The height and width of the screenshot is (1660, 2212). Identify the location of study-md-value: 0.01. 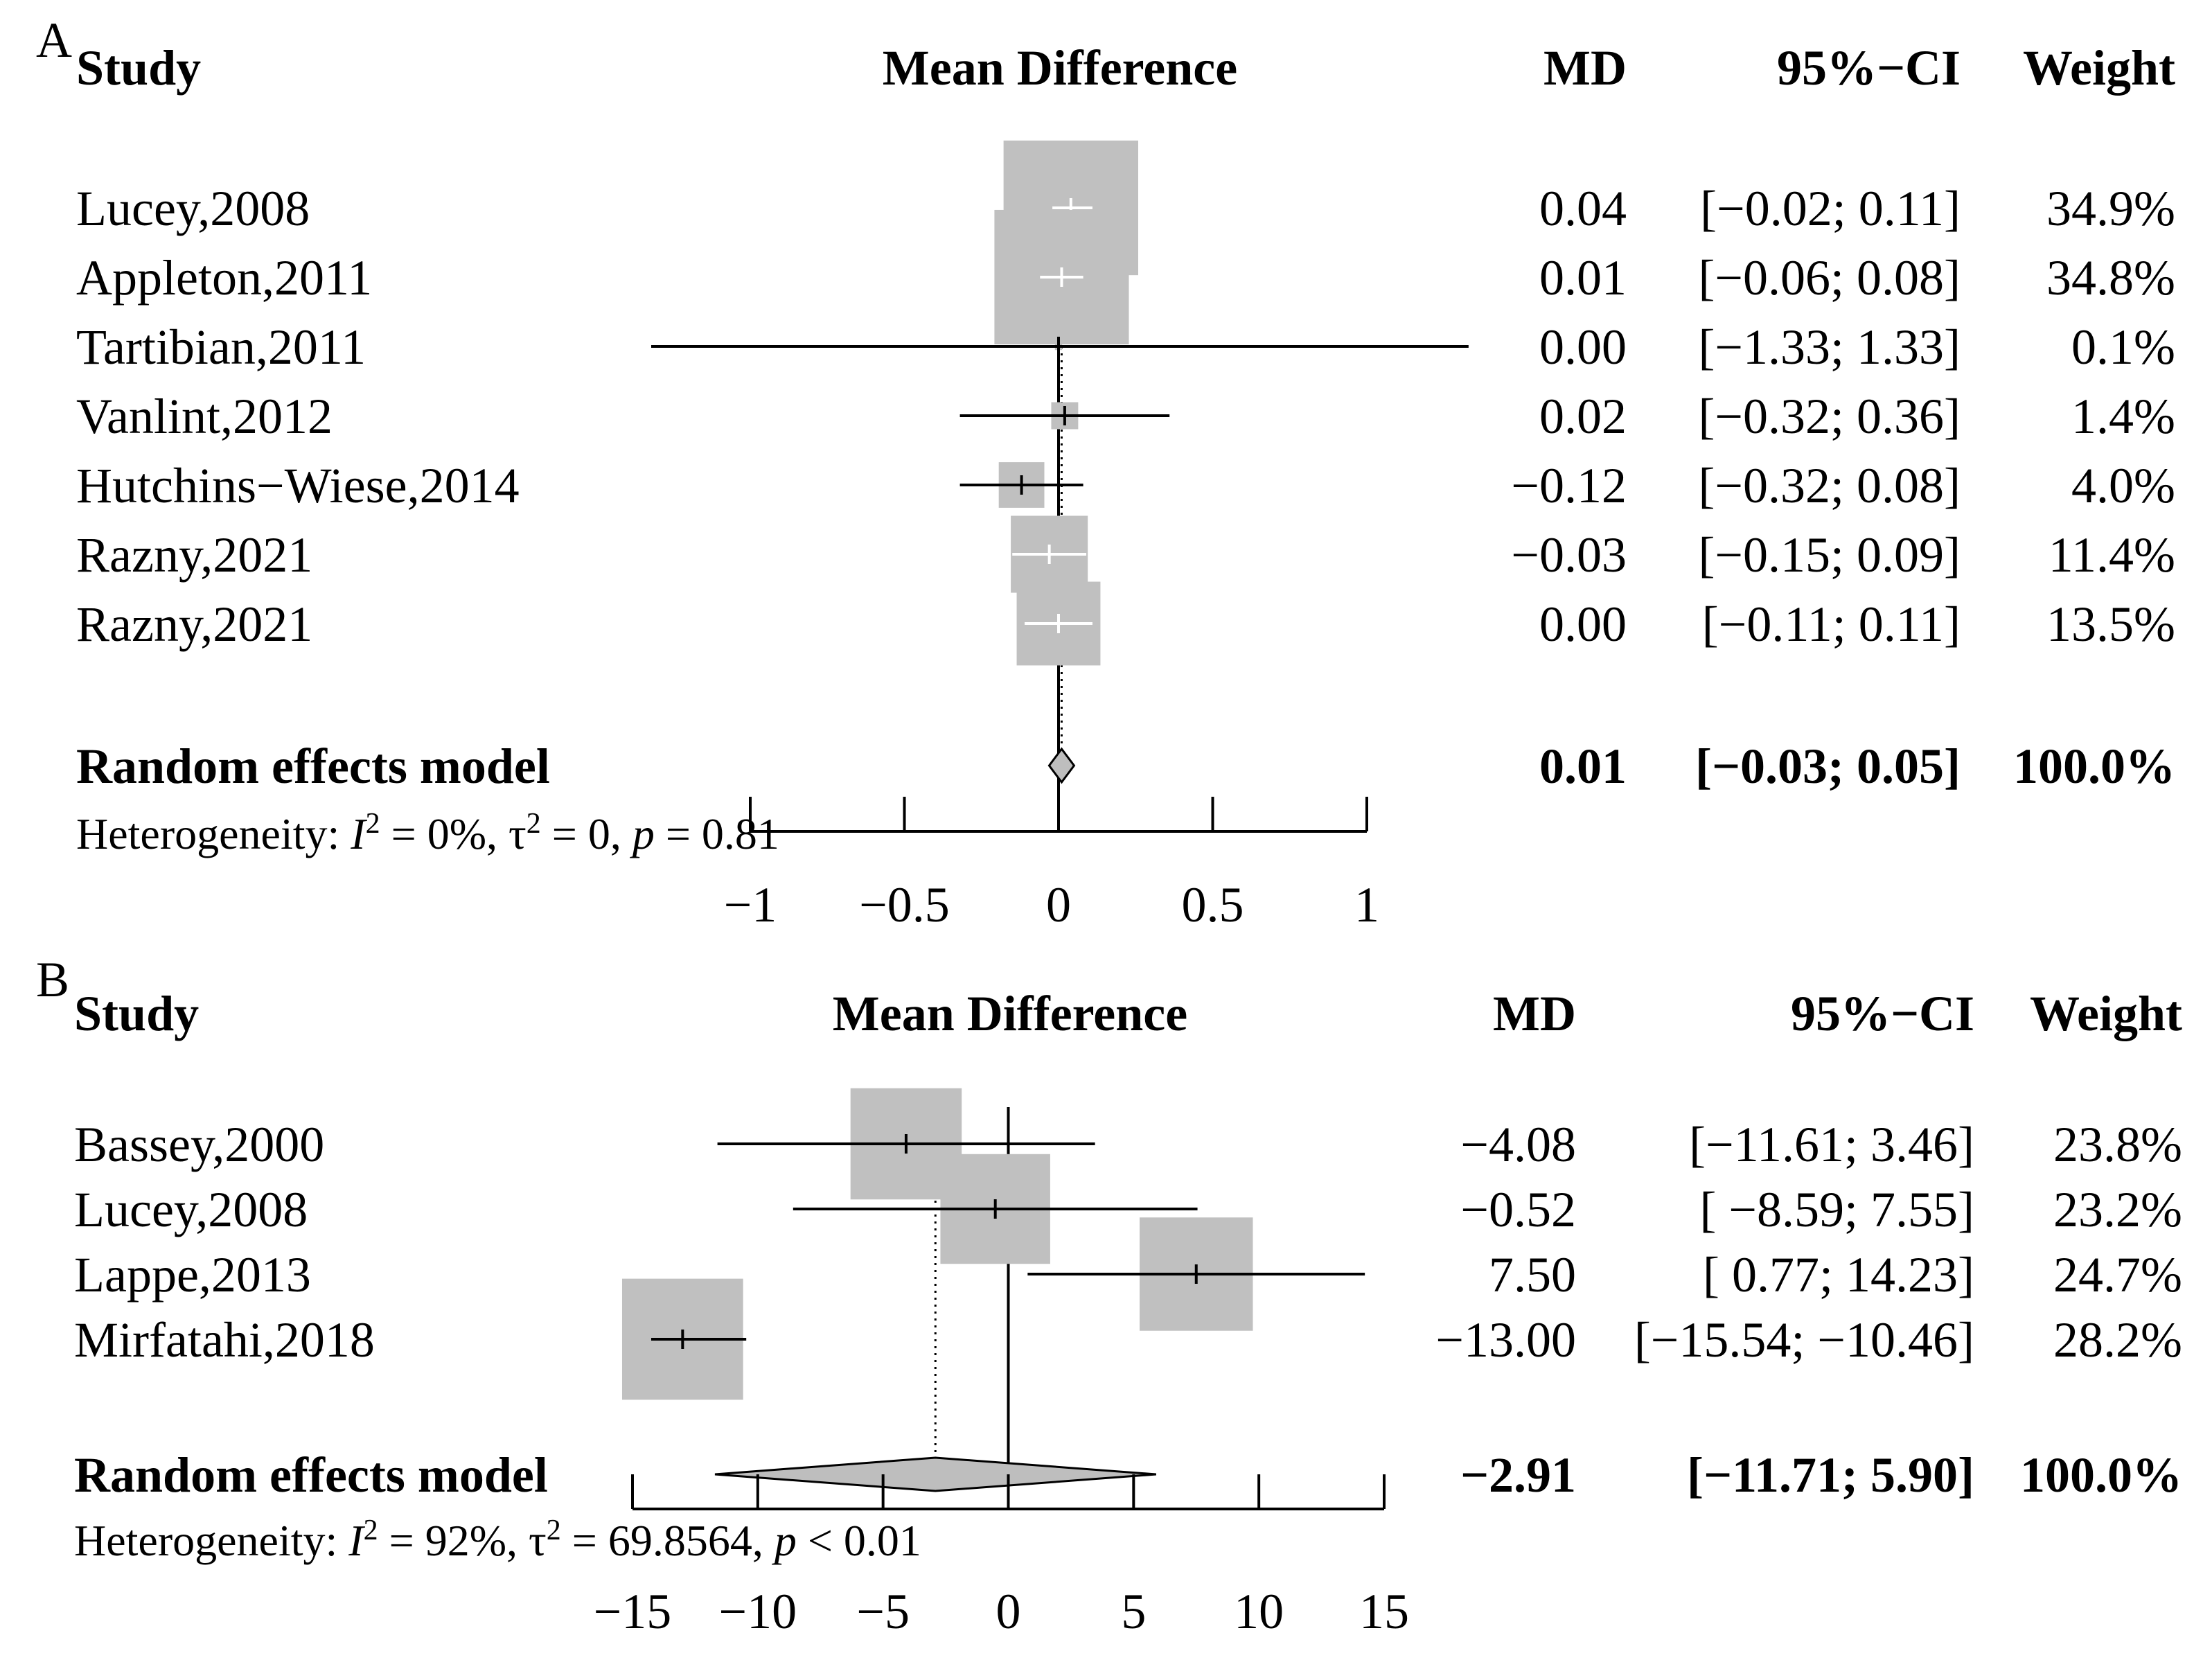
(1583, 278).